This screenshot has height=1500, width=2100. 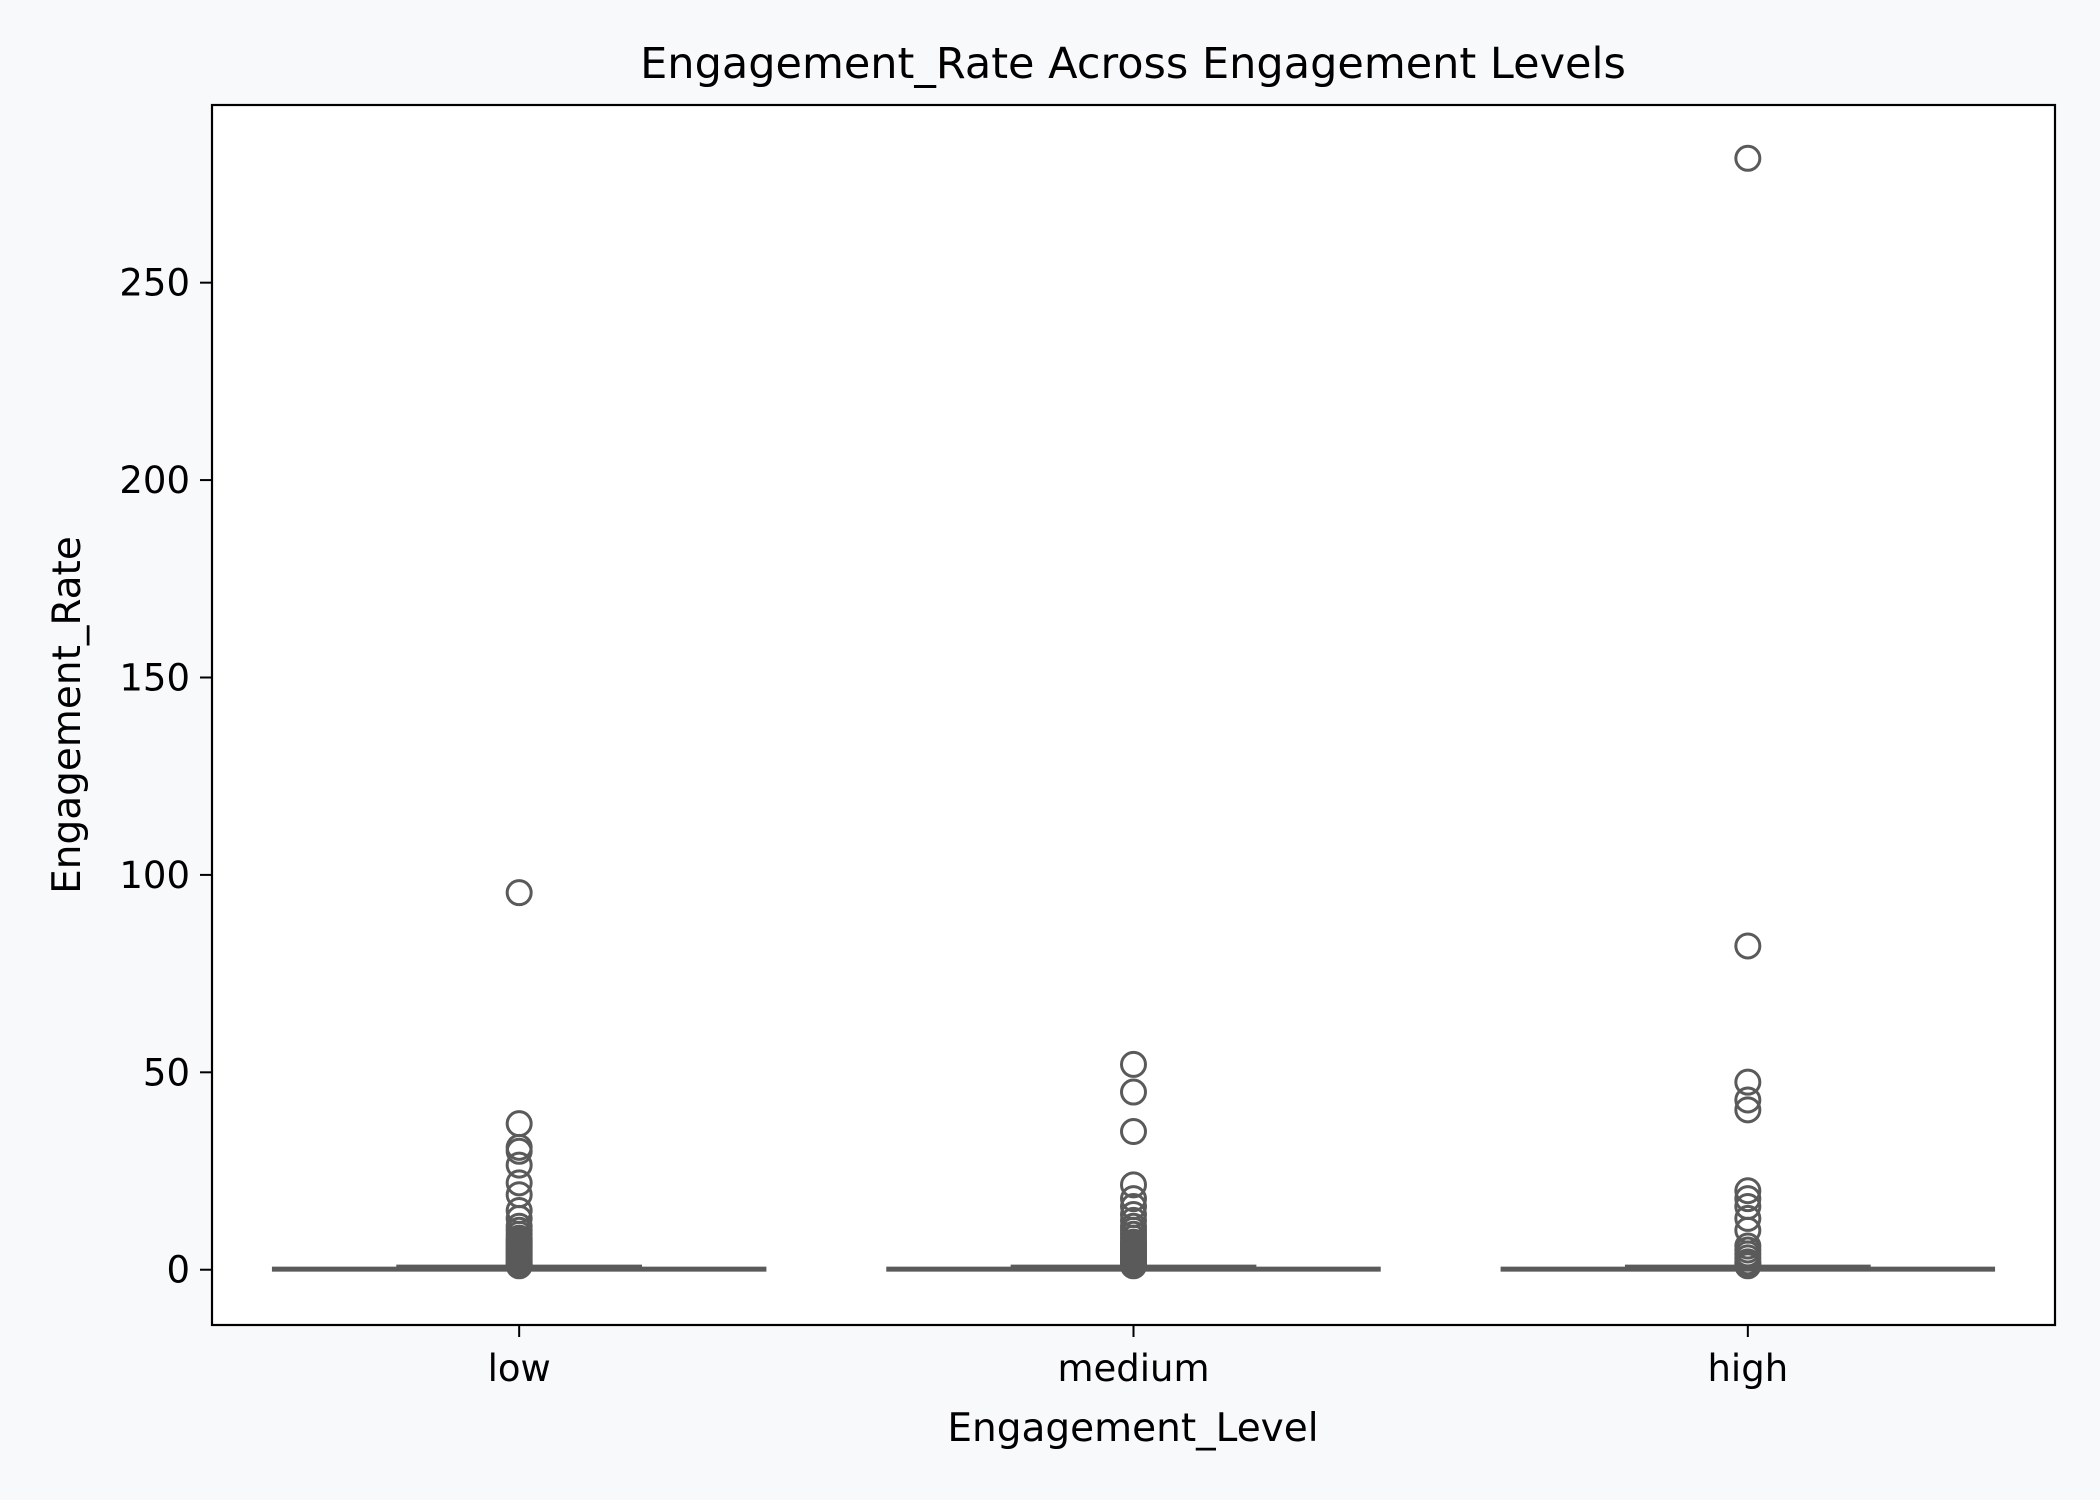 What do you see at coordinates (1133, 1368) in the screenshot?
I see `x-tick-label: medium` at bounding box center [1133, 1368].